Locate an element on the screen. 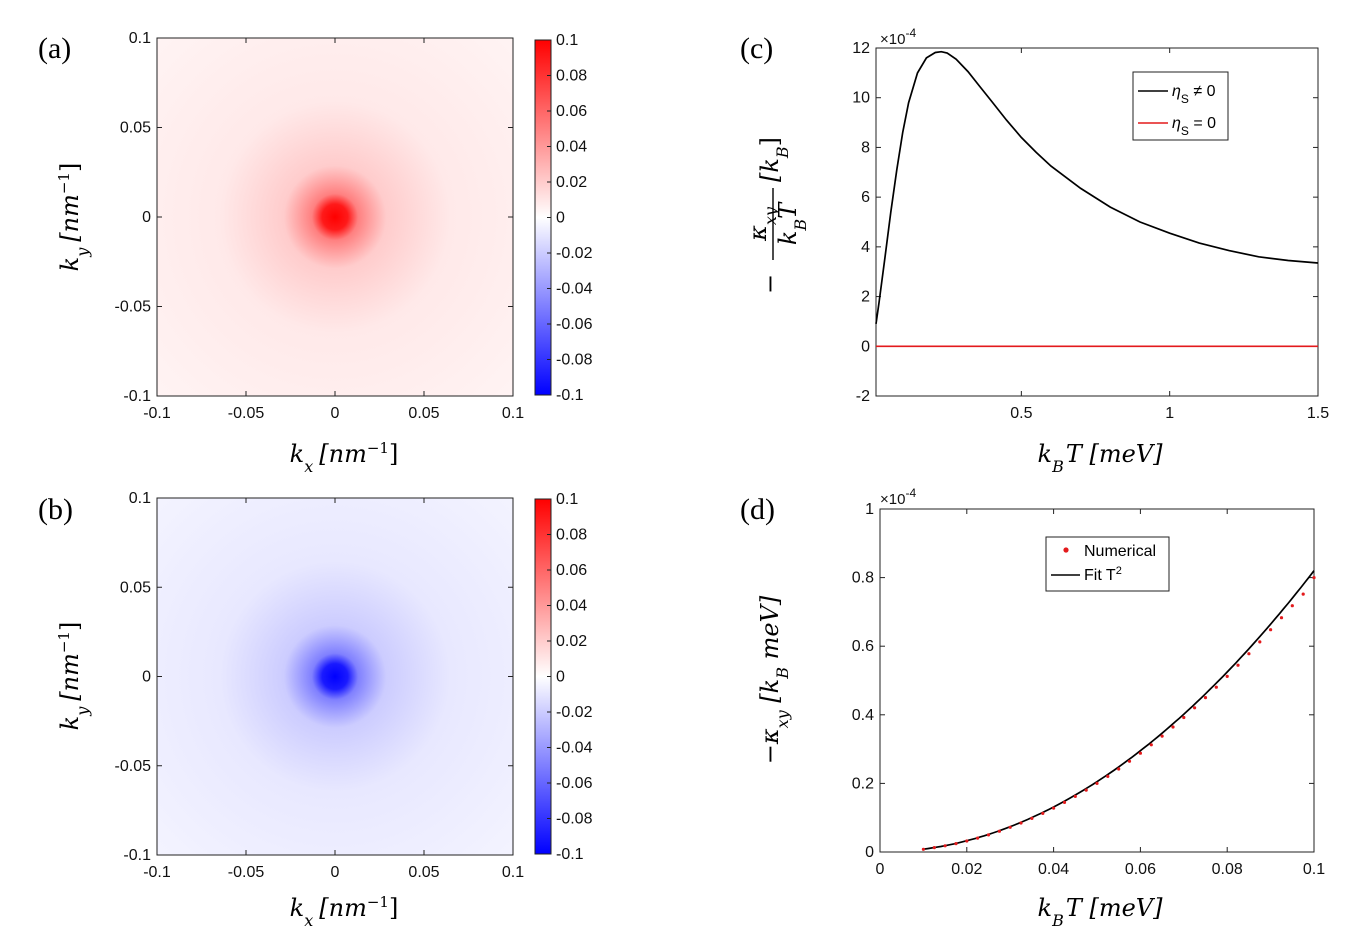  axes-c-frame is located at coordinates (1097, 222).